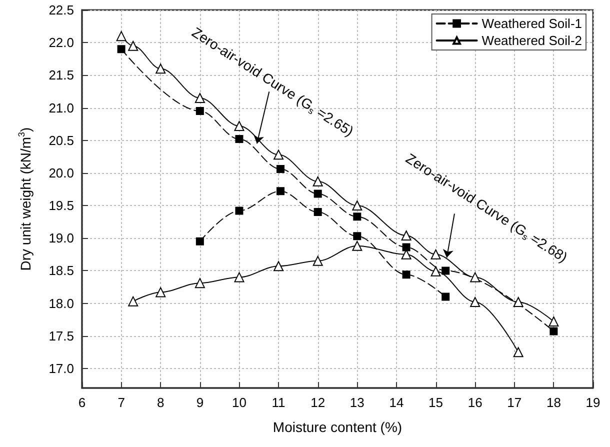 This screenshot has height=447, width=610. Describe the element at coordinates (61, 238) in the screenshot. I see `y-tick-label: 19.0` at that location.